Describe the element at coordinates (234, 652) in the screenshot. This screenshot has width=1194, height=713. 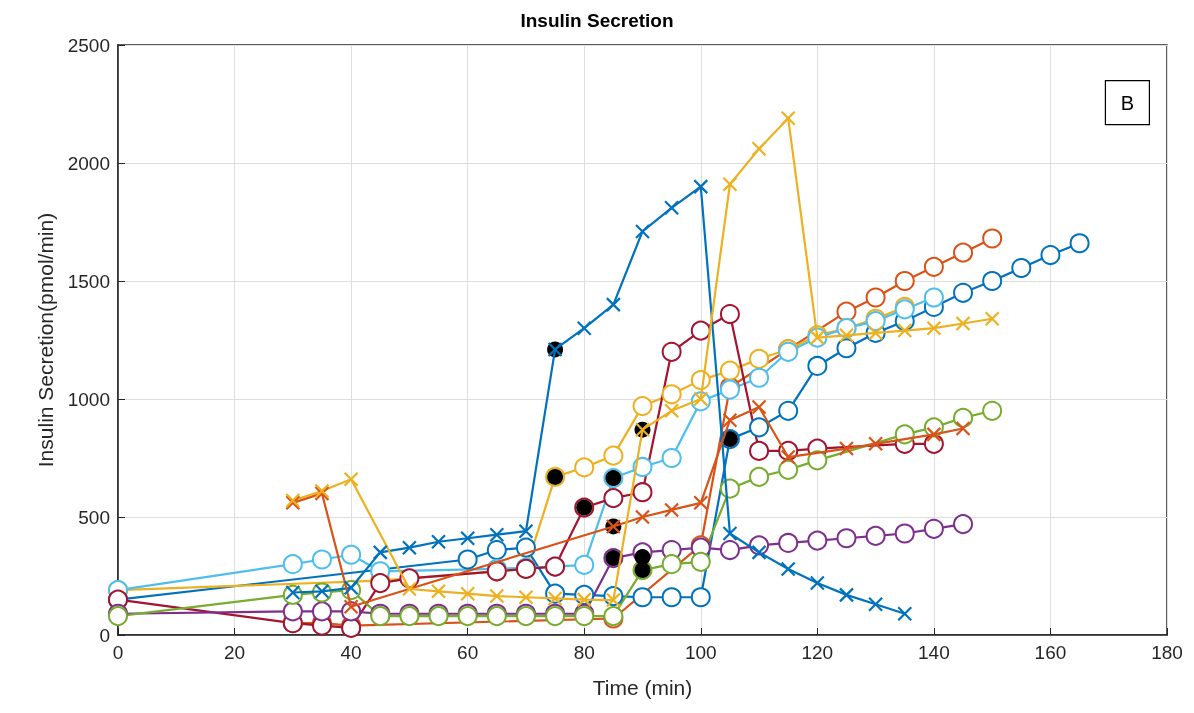
I see `x-tick-label: 20` at that location.